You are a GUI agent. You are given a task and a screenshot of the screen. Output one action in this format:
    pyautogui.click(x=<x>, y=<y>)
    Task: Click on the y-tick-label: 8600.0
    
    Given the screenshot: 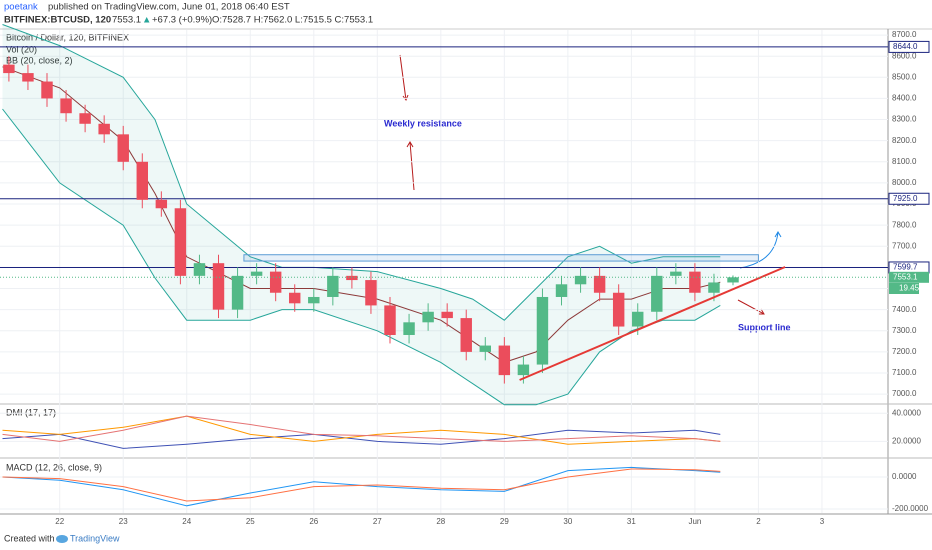 What is the action you would take?
    pyautogui.click(x=904, y=55)
    